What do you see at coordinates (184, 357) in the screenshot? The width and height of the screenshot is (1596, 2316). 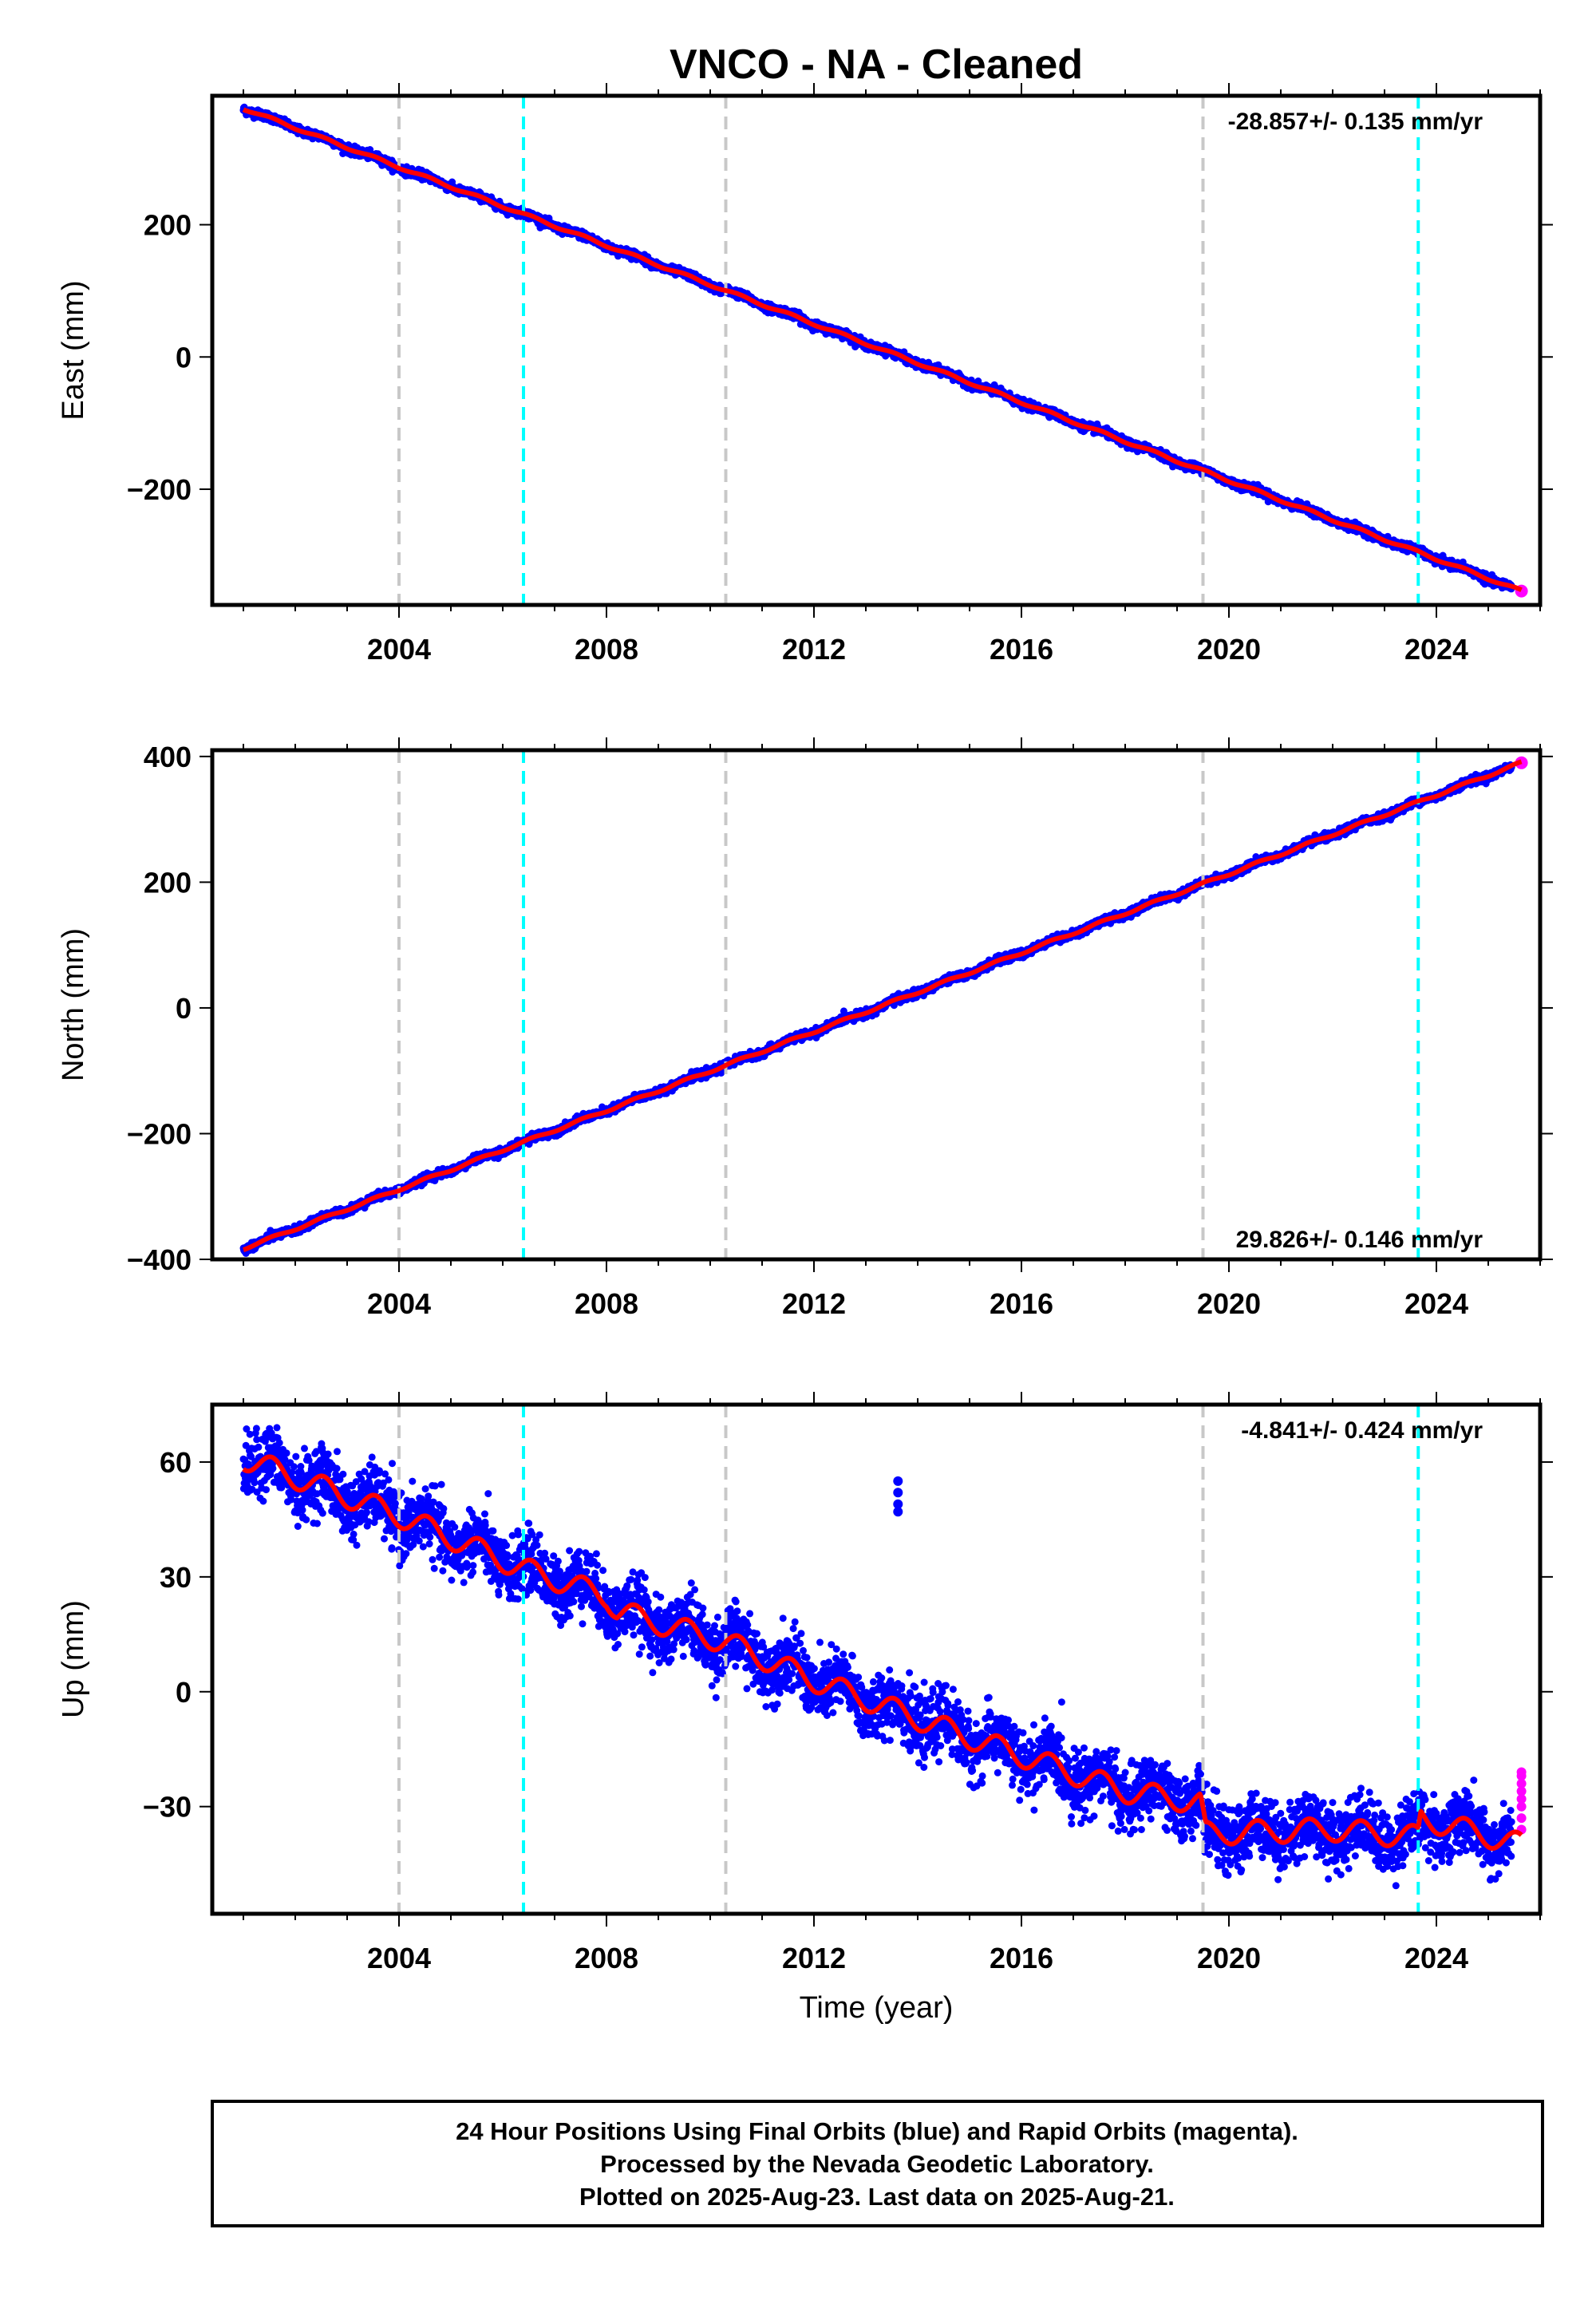 I see `y-tick-label: 0` at bounding box center [184, 357].